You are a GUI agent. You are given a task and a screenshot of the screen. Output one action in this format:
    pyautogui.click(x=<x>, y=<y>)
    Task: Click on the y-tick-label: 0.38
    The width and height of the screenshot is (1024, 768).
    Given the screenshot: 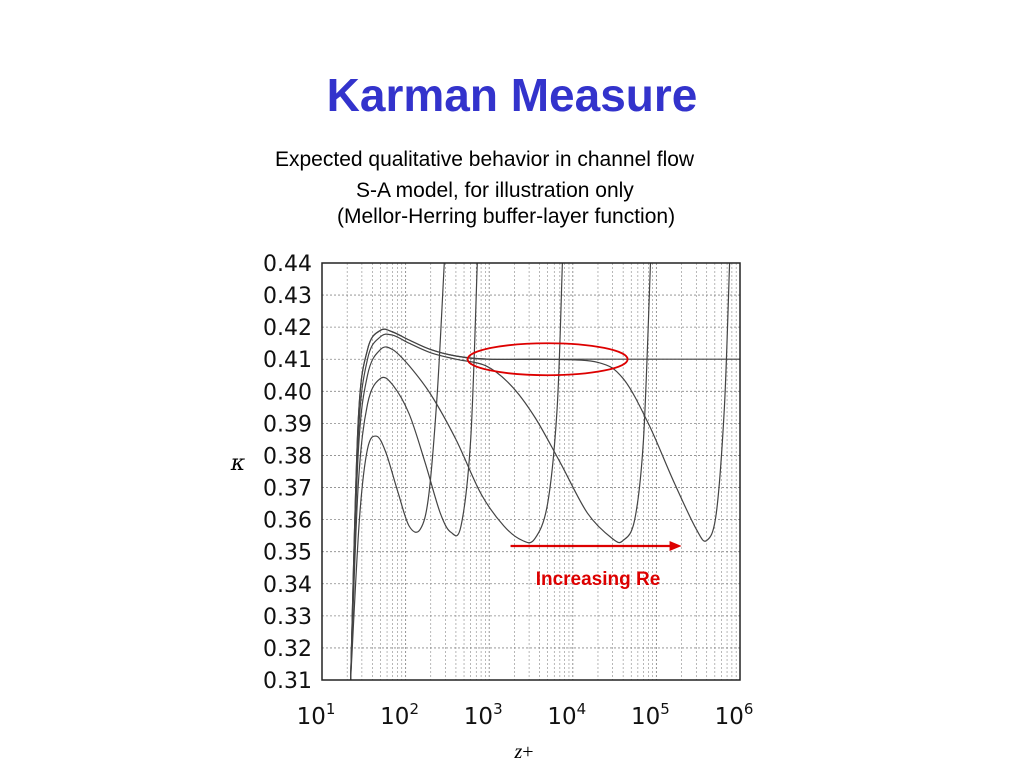 What is the action you would take?
    pyautogui.click(x=287, y=456)
    